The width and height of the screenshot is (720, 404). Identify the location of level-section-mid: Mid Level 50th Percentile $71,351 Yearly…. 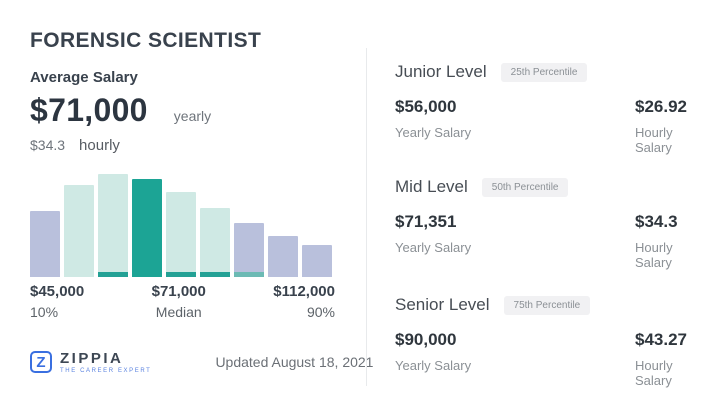
(547, 223).